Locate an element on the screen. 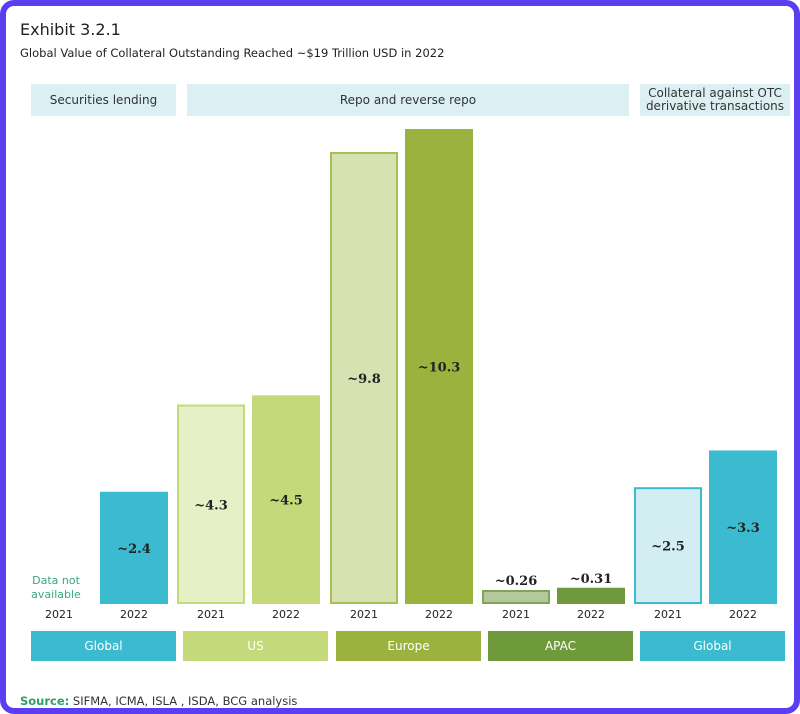 This screenshot has width=800, height=714. region-global-otc: Global is located at coordinates (712, 646).